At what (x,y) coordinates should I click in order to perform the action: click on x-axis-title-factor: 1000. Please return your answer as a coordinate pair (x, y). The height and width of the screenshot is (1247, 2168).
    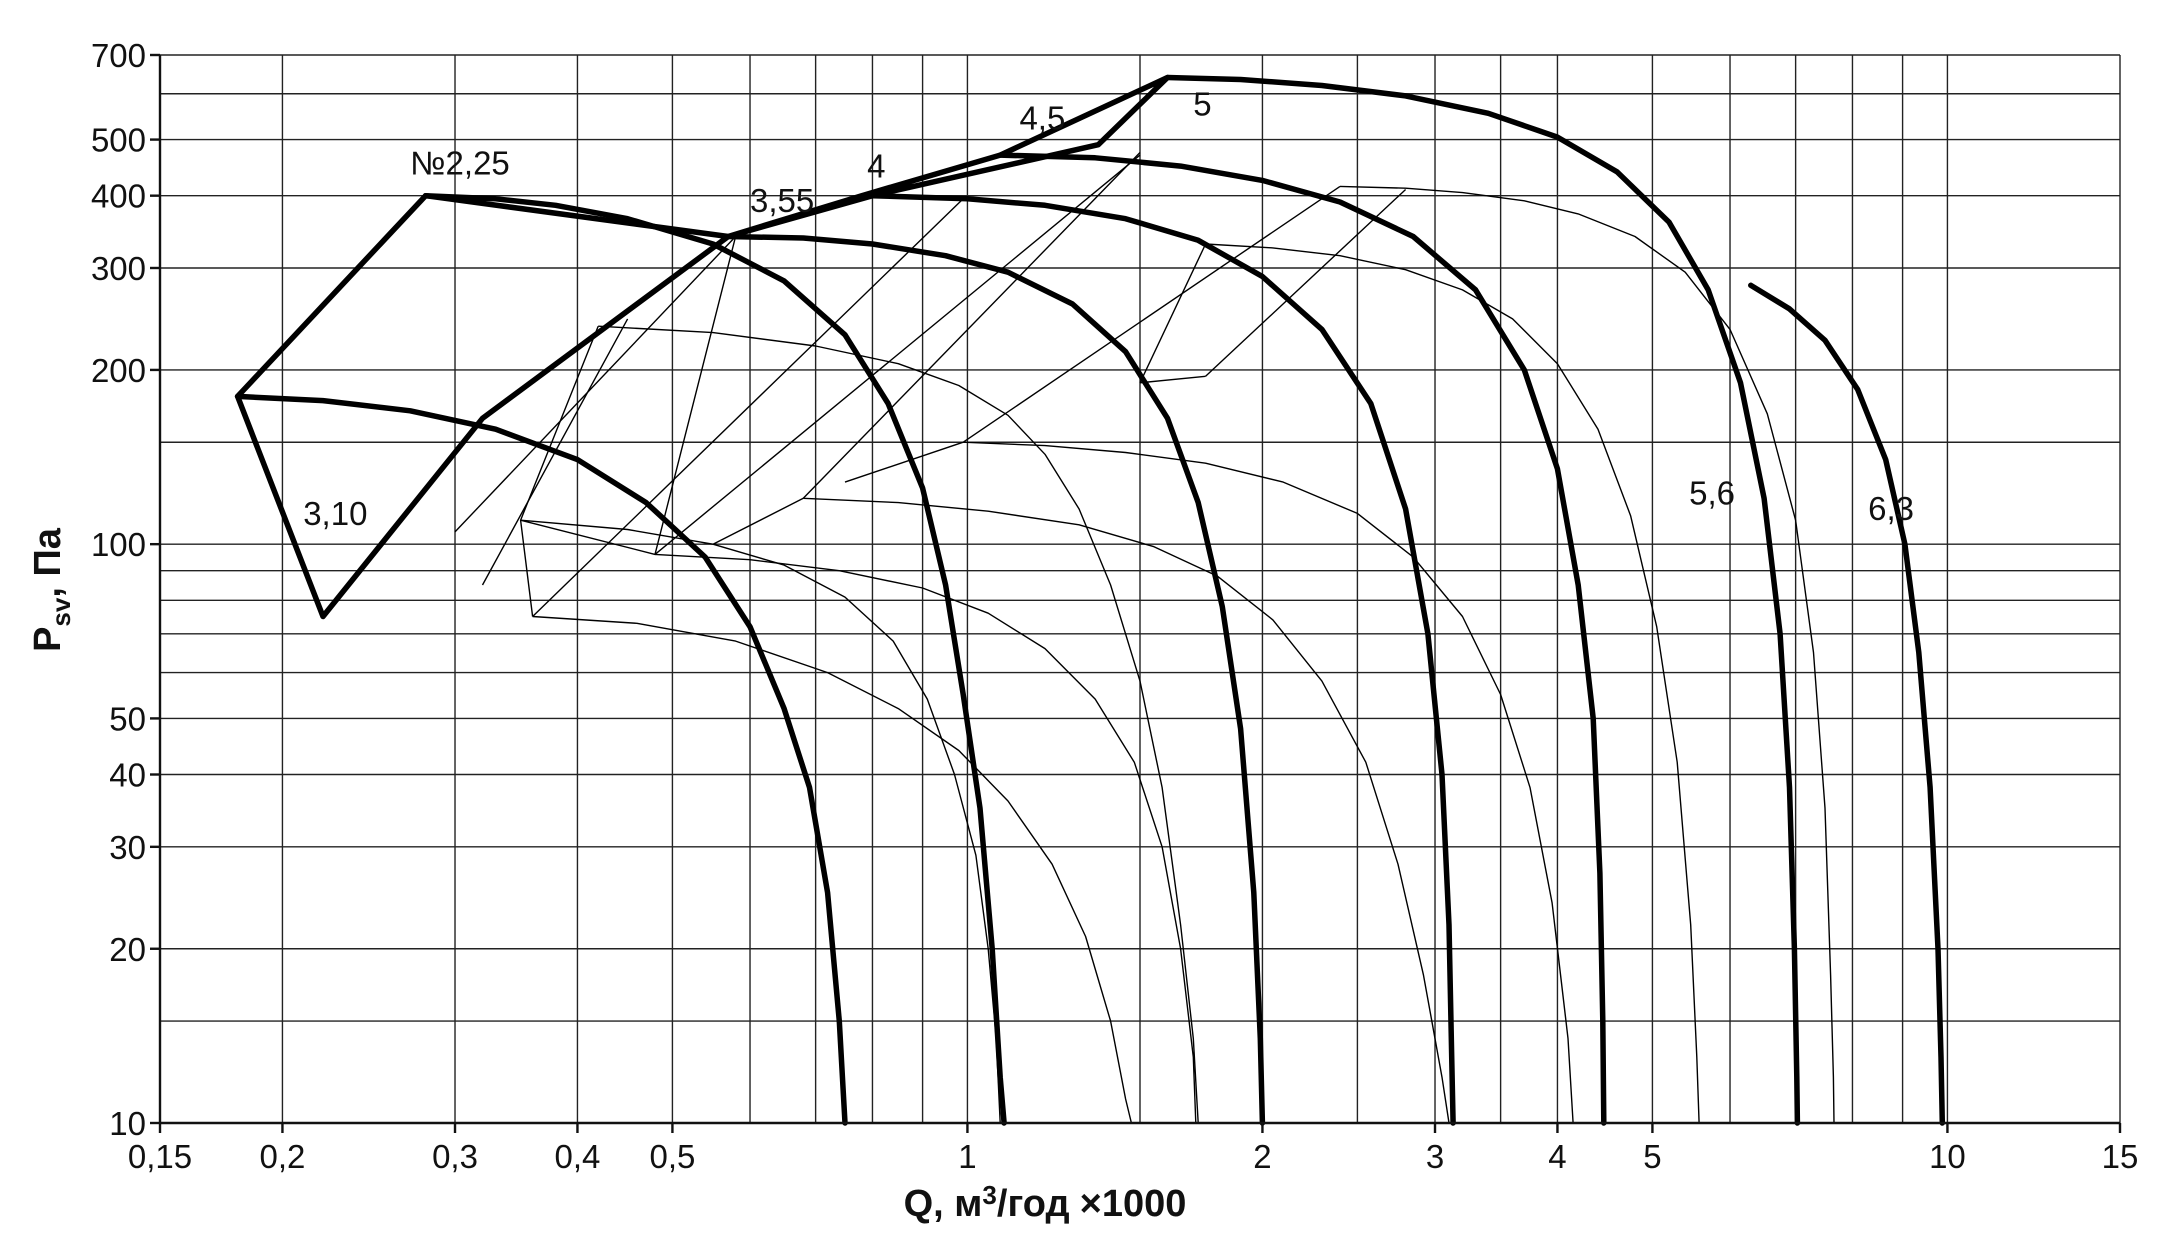
    Looking at the image, I should click on (1144, 1204).